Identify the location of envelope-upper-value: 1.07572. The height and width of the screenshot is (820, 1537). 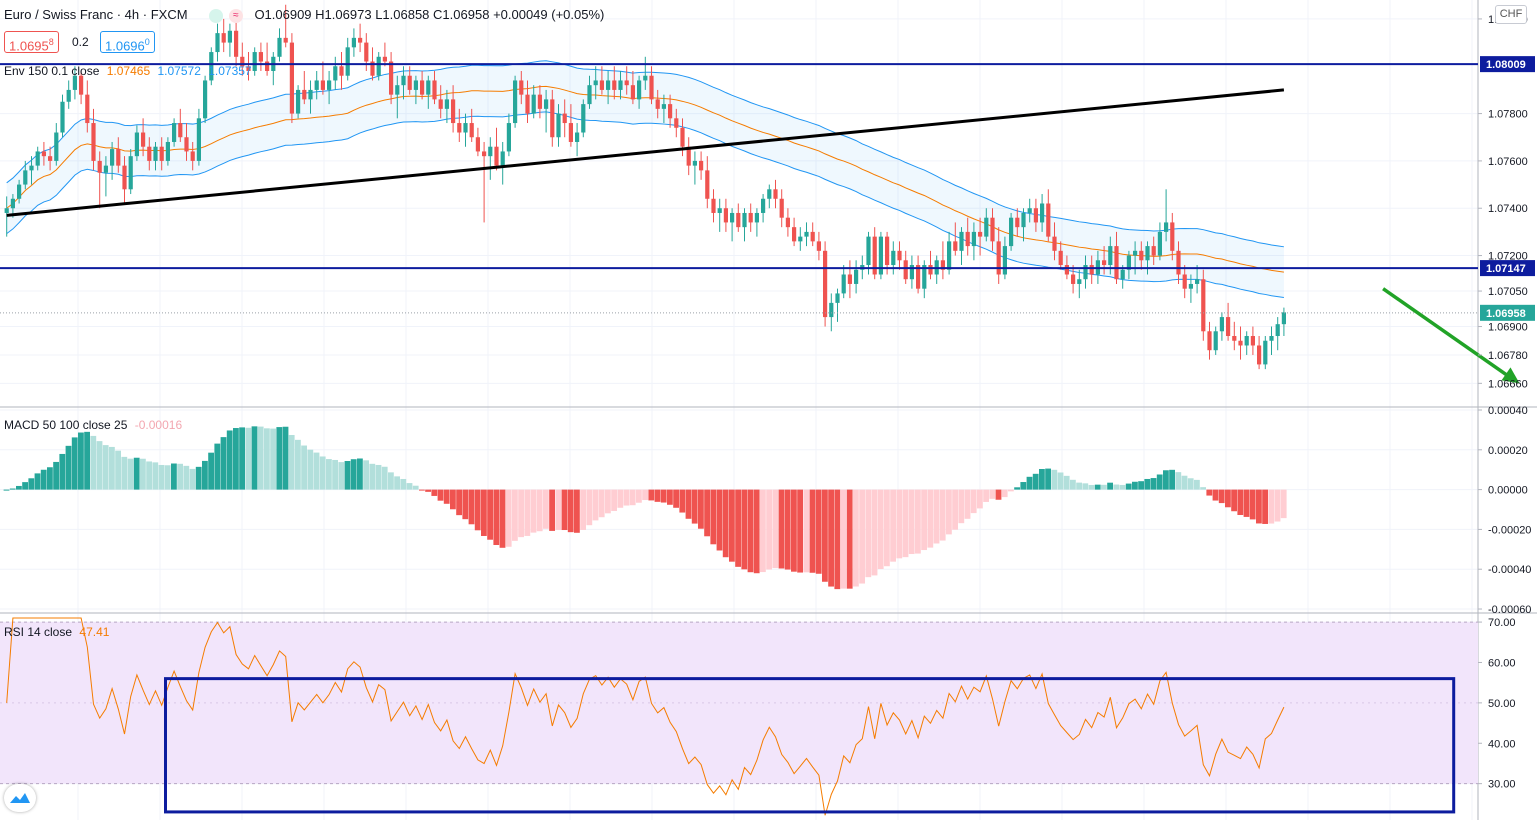
(179, 71).